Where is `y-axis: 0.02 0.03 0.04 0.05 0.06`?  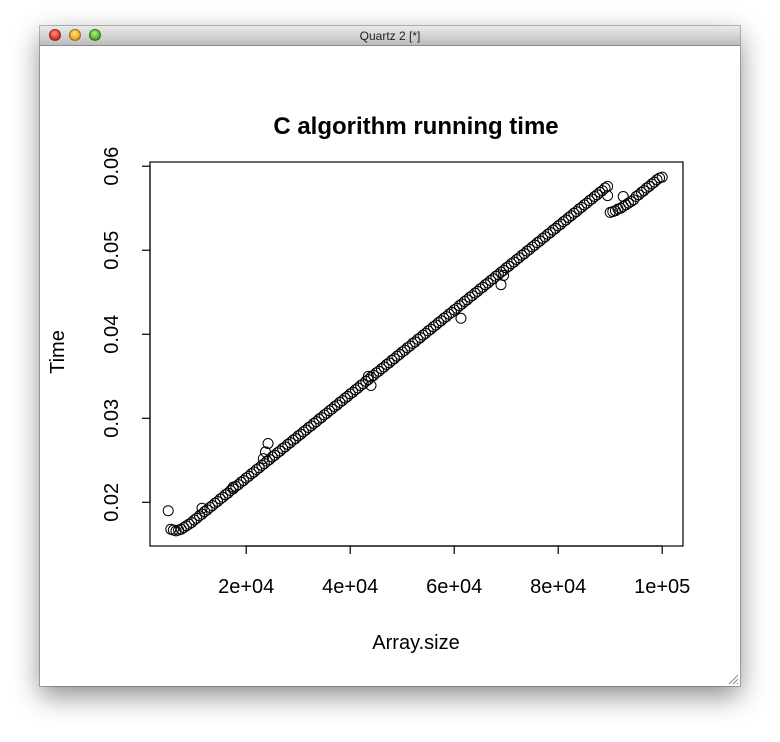 y-axis: 0.02 0.03 0.04 0.05 0.06 is located at coordinates (126, 334).